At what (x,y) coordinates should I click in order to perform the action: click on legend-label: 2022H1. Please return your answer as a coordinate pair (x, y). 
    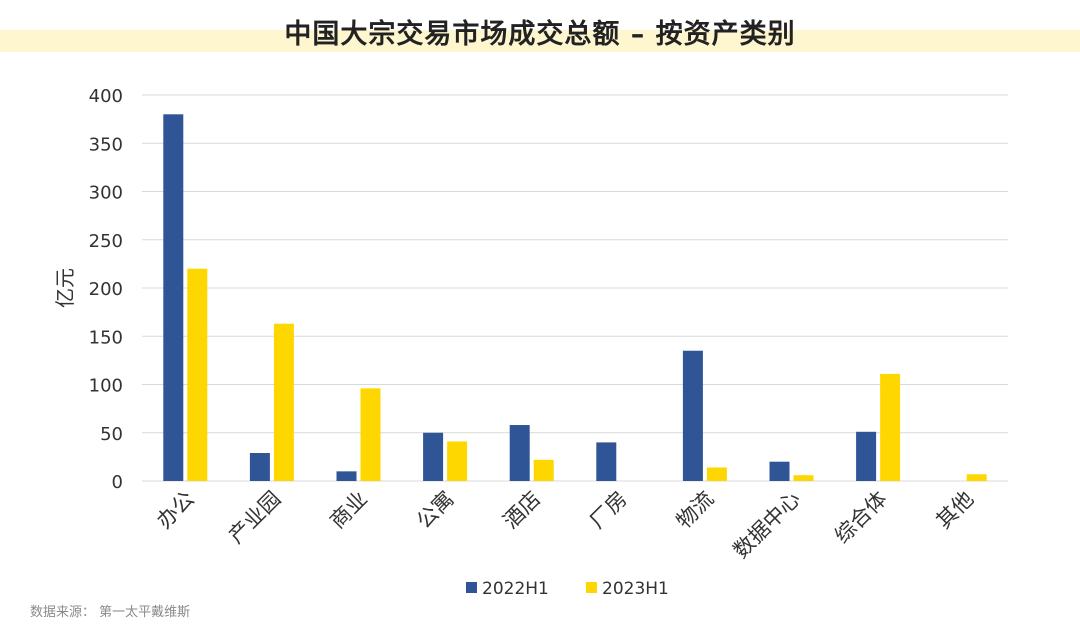
    Looking at the image, I should click on (515, 589).